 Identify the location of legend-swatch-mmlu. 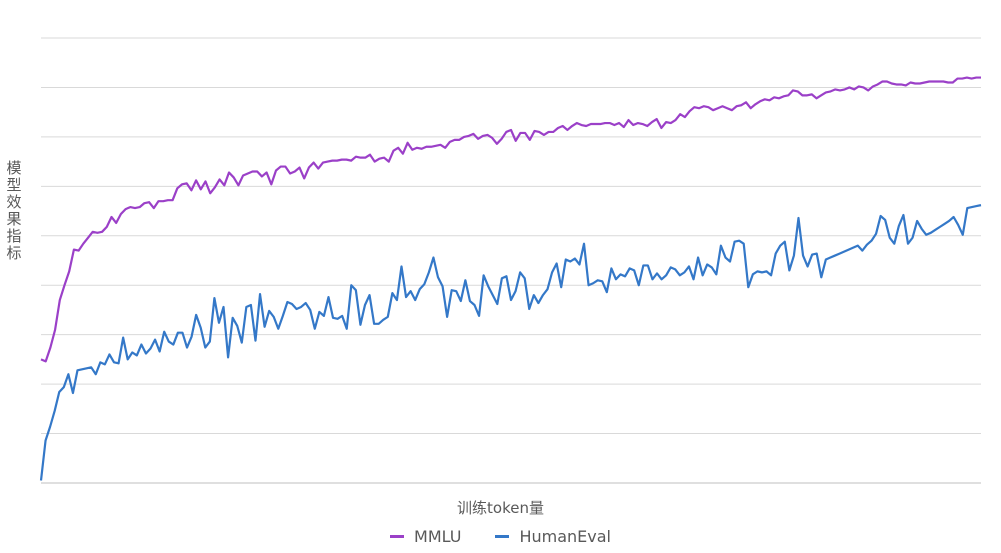
(397, 536).